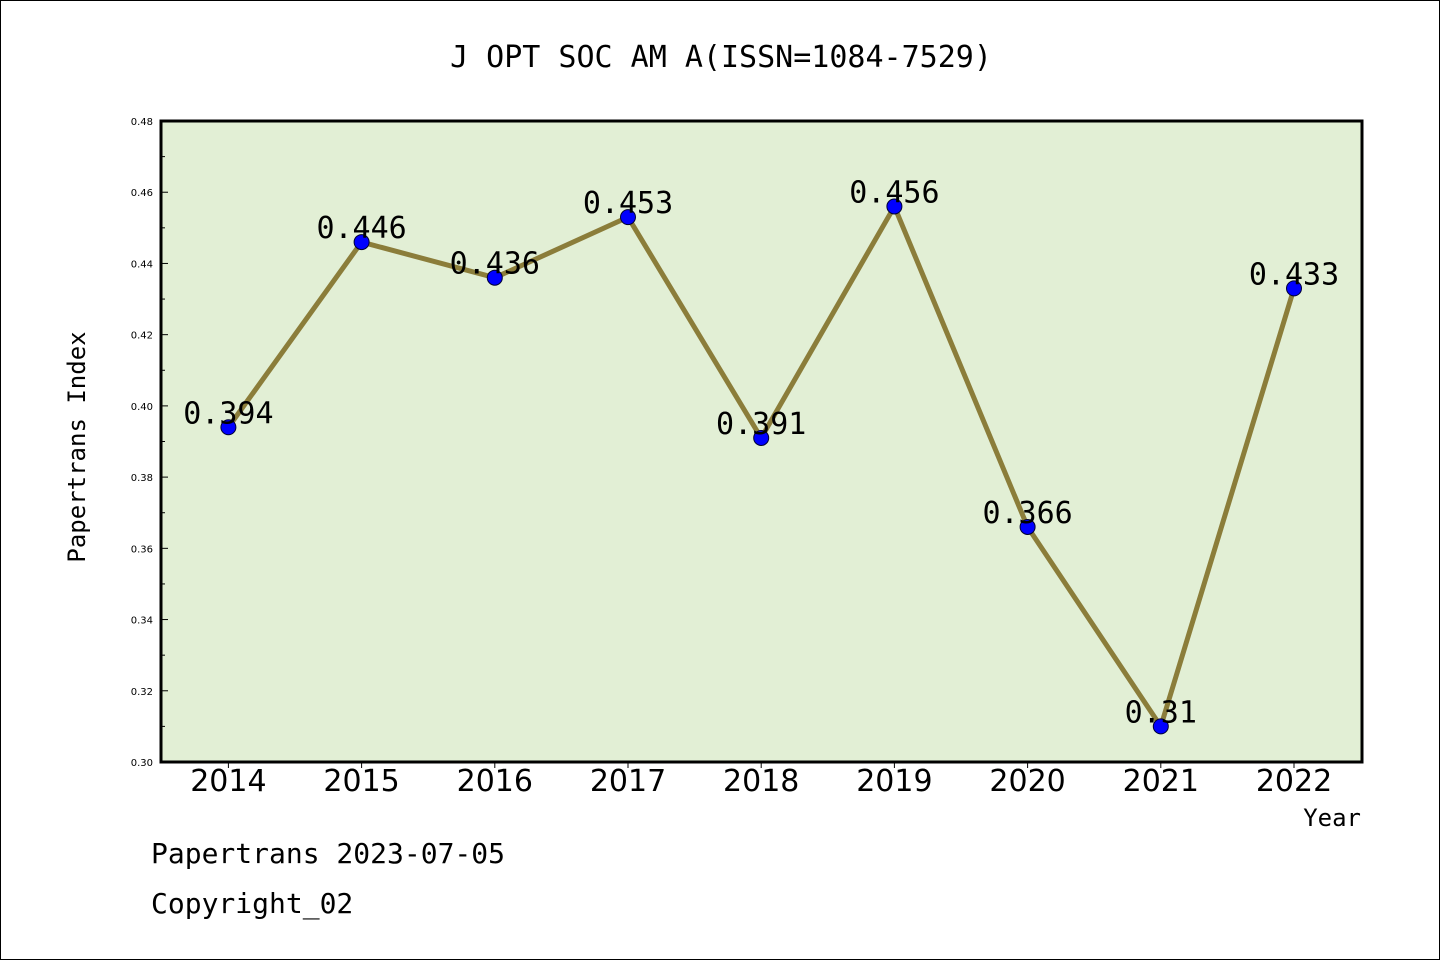 The width and height of the screenshot is (1440, 960). I want to click on y-tick-label: 0.34, so click(142, 621).